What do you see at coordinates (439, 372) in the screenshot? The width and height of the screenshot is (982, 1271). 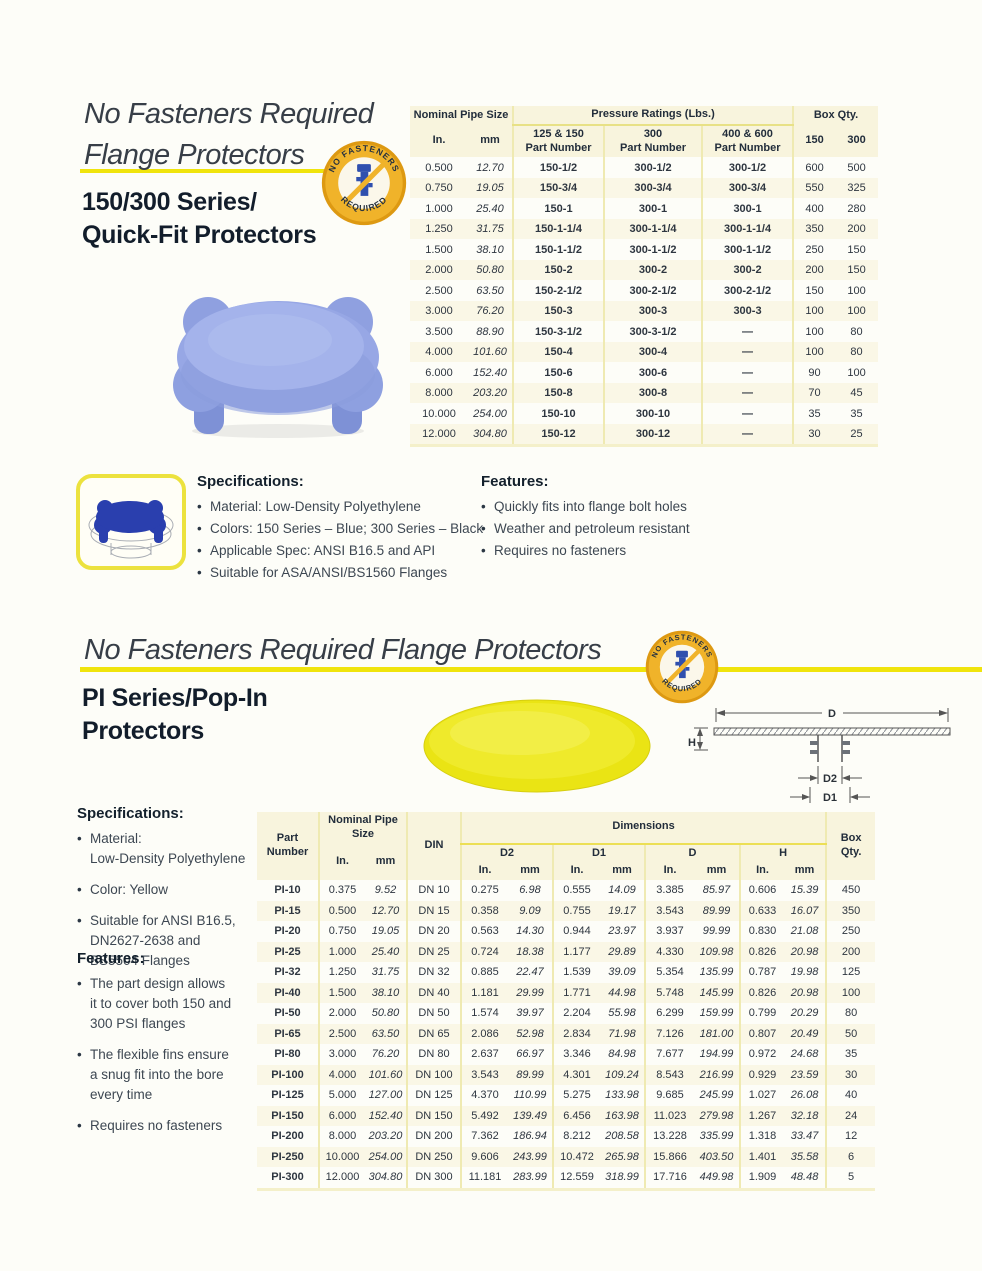 I see `table-cell: 6.000` at bounding box center [439, 372].